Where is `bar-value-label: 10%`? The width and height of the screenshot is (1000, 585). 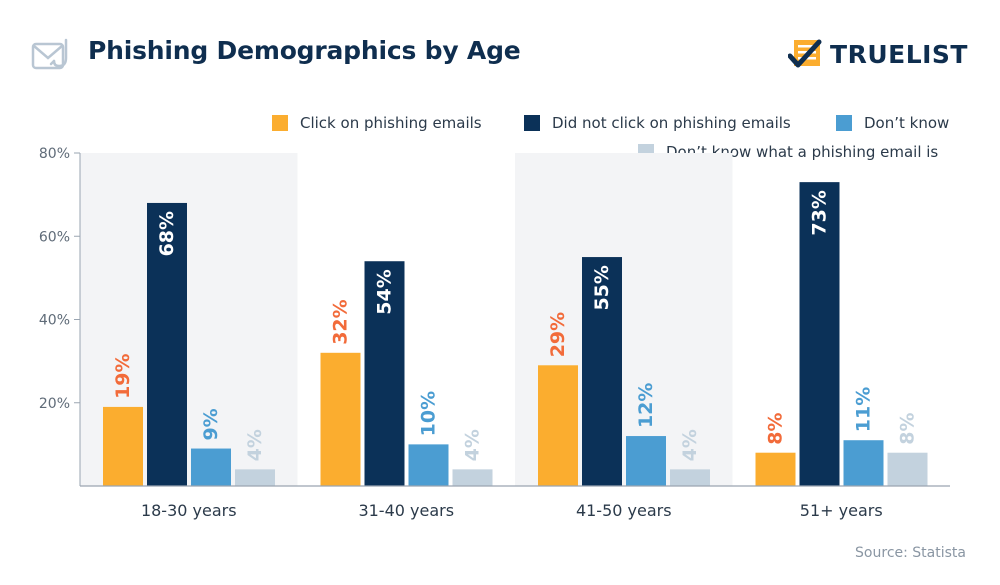 bar-value-label: 10% is located at coordinates (429, 413).